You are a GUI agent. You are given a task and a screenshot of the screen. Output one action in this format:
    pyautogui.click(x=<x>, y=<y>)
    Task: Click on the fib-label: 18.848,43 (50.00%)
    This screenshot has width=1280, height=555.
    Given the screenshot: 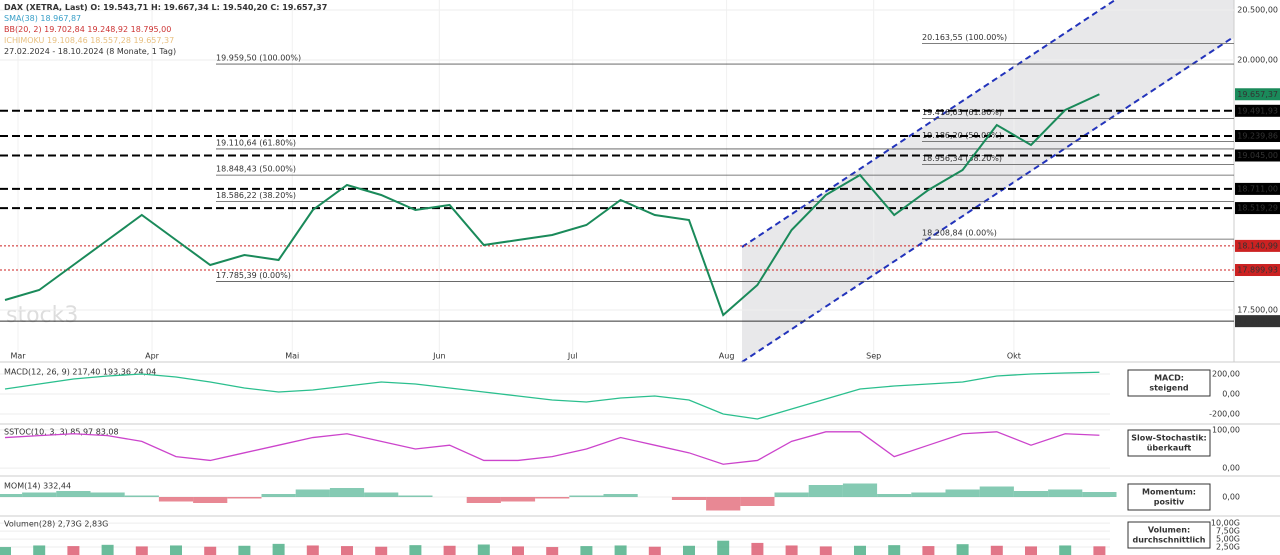 What is the action you would take?
    pyautogui.click(x=256, y=169)
    